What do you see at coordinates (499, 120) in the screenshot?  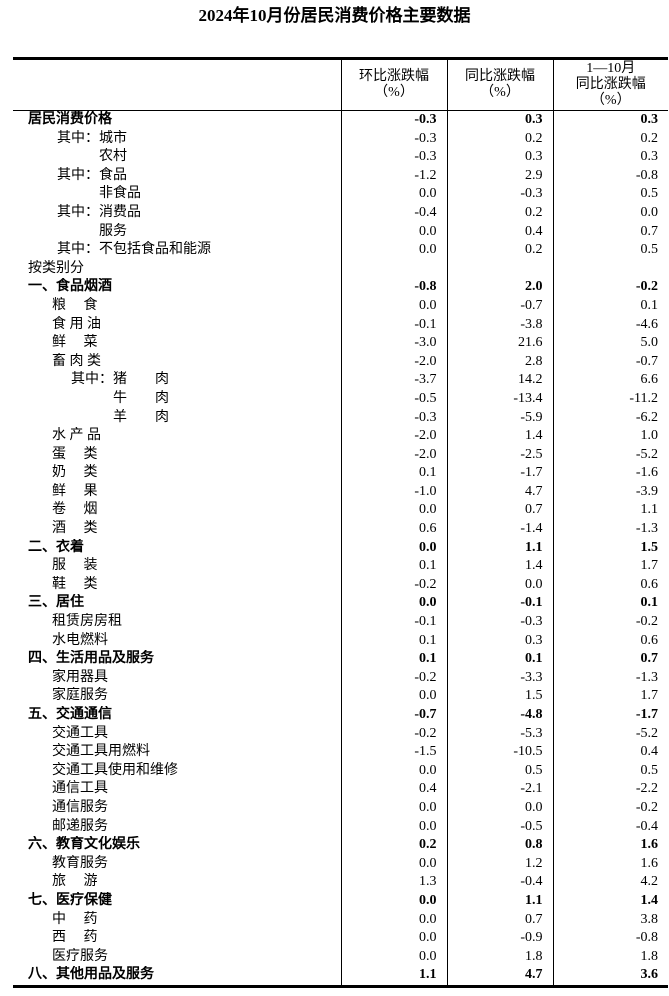 I see `row-value: 0.3` at bounding box center [499, 120].